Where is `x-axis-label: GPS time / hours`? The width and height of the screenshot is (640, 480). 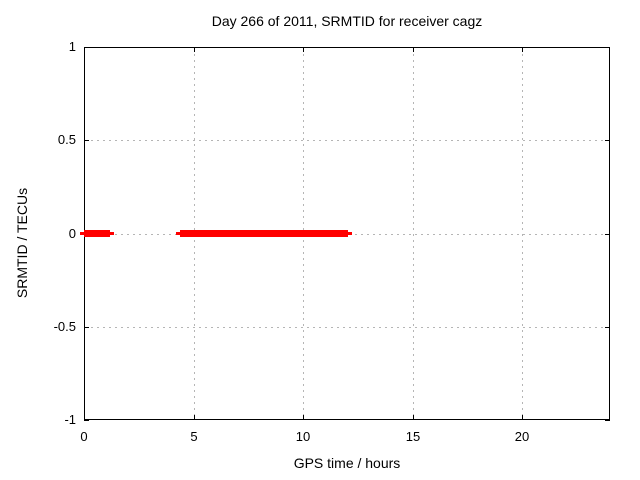 x-axis-label: GPS time / hours is located at coordinates (347, 463).